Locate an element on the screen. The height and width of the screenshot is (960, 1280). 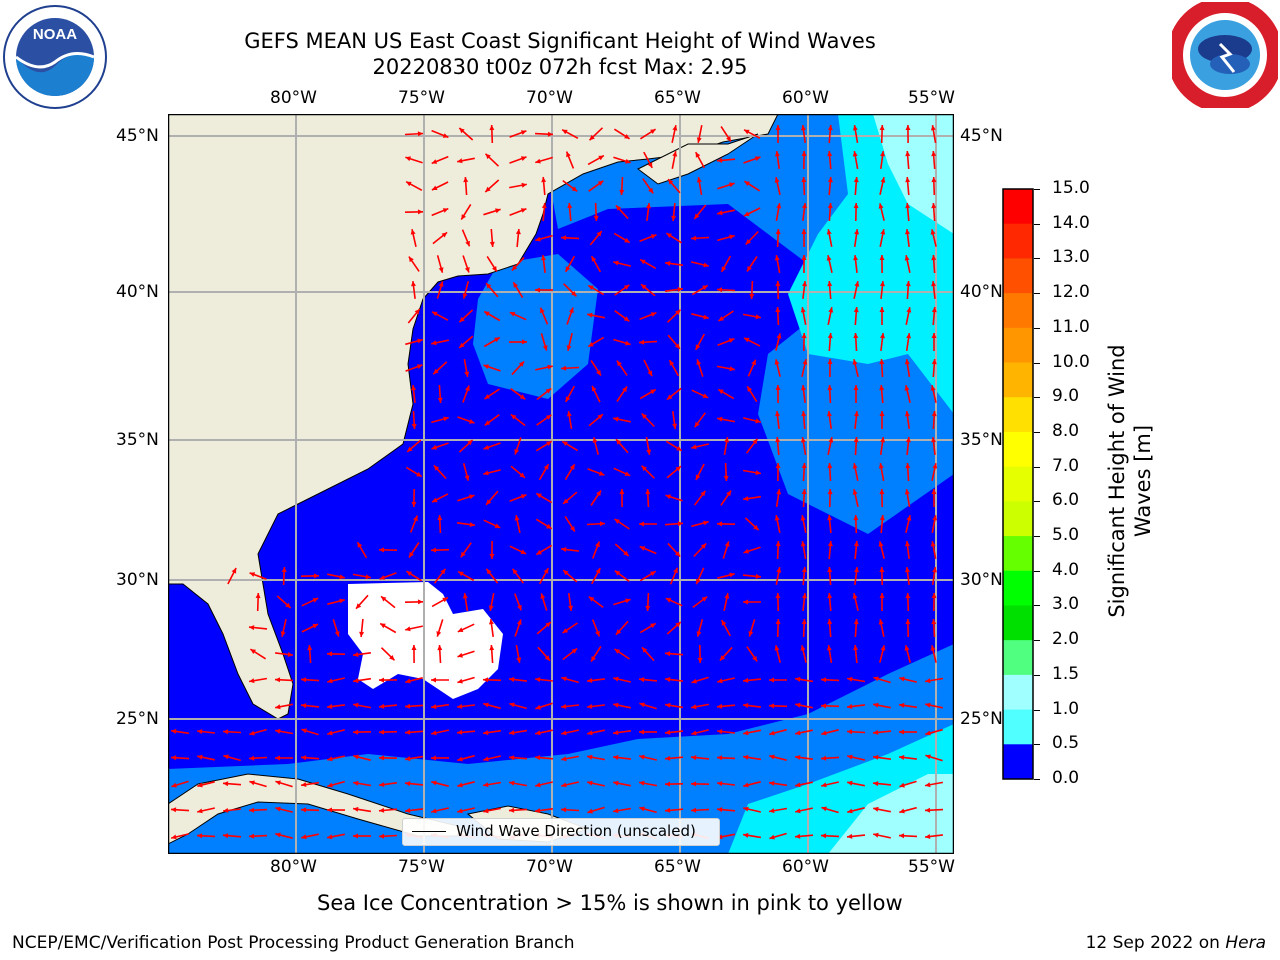
lon-label-top: 75°W is located at coordinates (421, 98).